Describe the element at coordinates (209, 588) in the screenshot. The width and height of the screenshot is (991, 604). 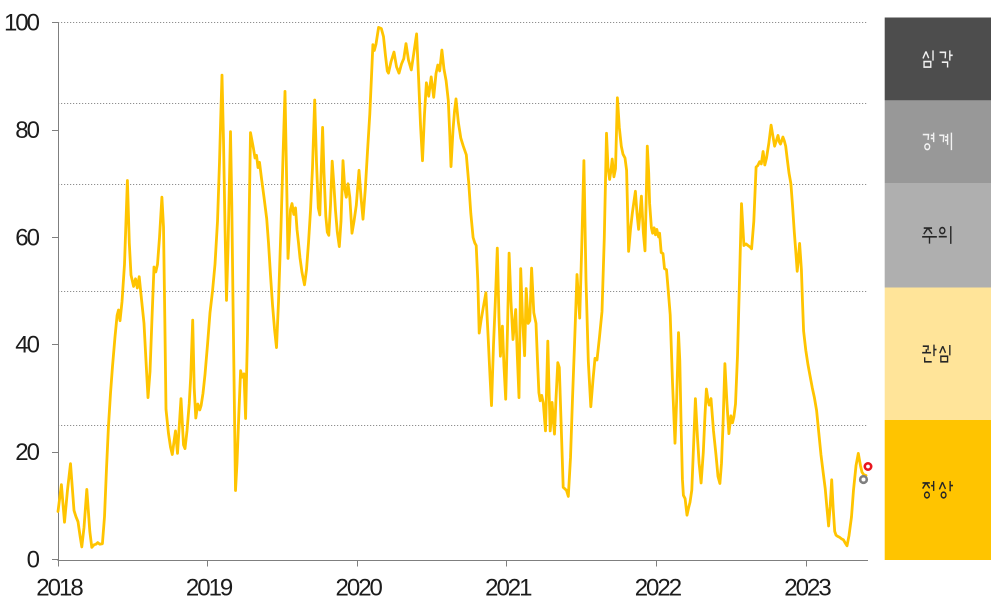
I see `svg-text: 2019` at that location.